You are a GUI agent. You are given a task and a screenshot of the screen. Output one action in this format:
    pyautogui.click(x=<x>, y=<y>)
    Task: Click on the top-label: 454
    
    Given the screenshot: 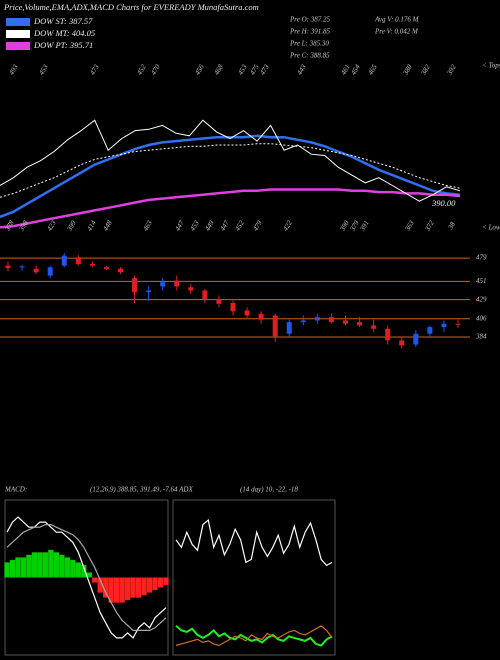 What is the action you would take?
    pyautogui.click(x=356, y=70)
    